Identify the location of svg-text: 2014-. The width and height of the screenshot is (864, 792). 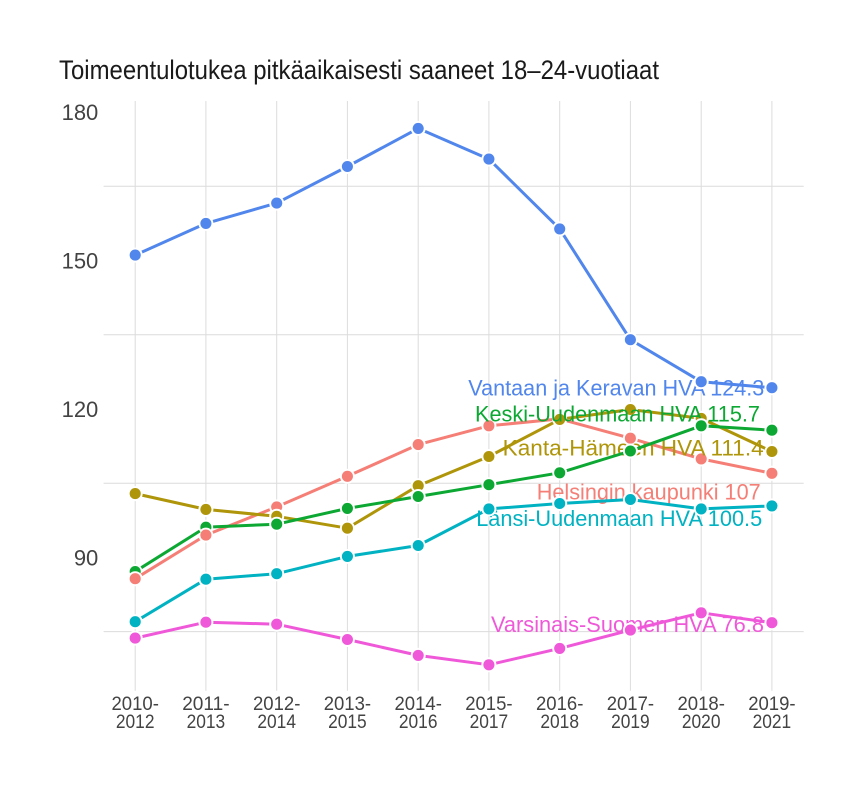
(418, 704).